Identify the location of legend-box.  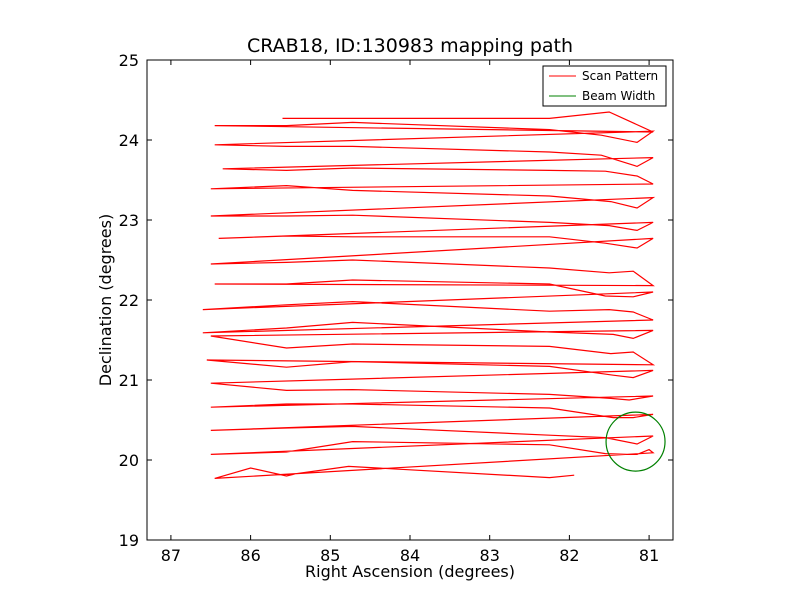
(604, 86).